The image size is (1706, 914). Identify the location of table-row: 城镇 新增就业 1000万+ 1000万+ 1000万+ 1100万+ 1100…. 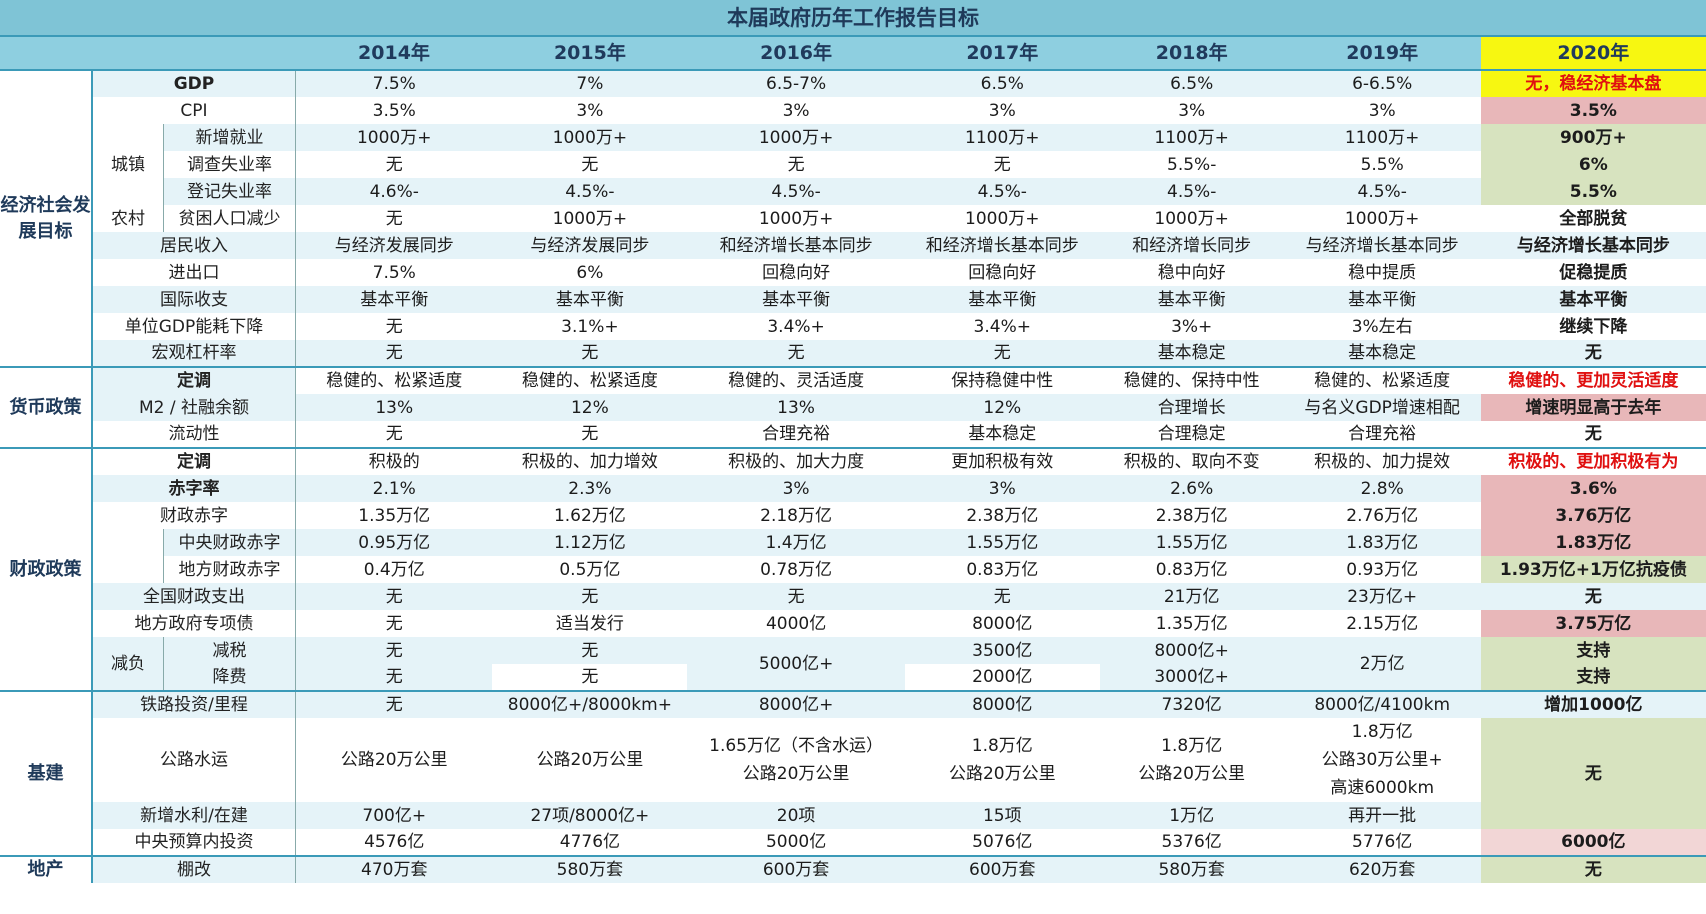
(853, 164).